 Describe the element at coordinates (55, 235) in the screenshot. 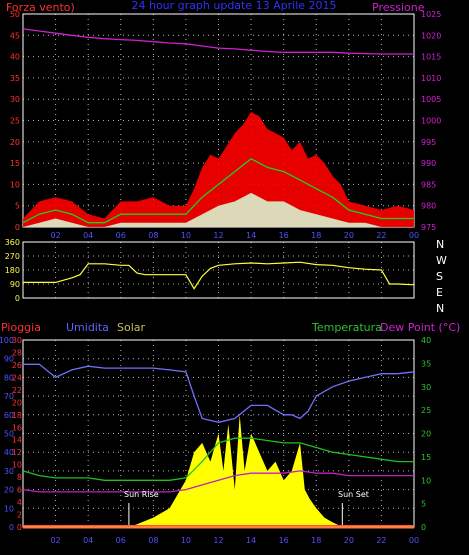

I see `wind-x-tick-label: 02` at that location.